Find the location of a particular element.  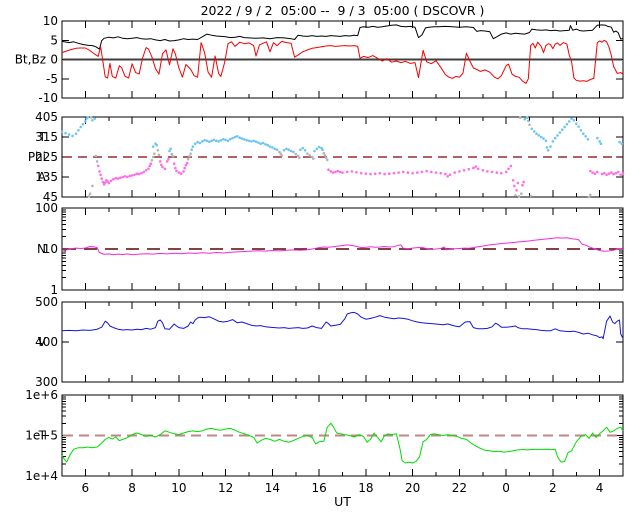

series-Bt is located at coordinates (342, 37).